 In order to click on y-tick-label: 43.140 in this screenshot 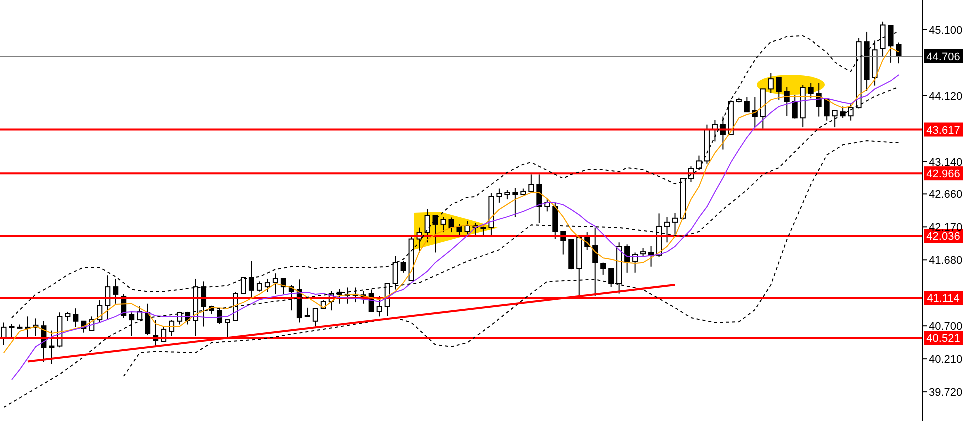, I will do `click(946, 162)`.